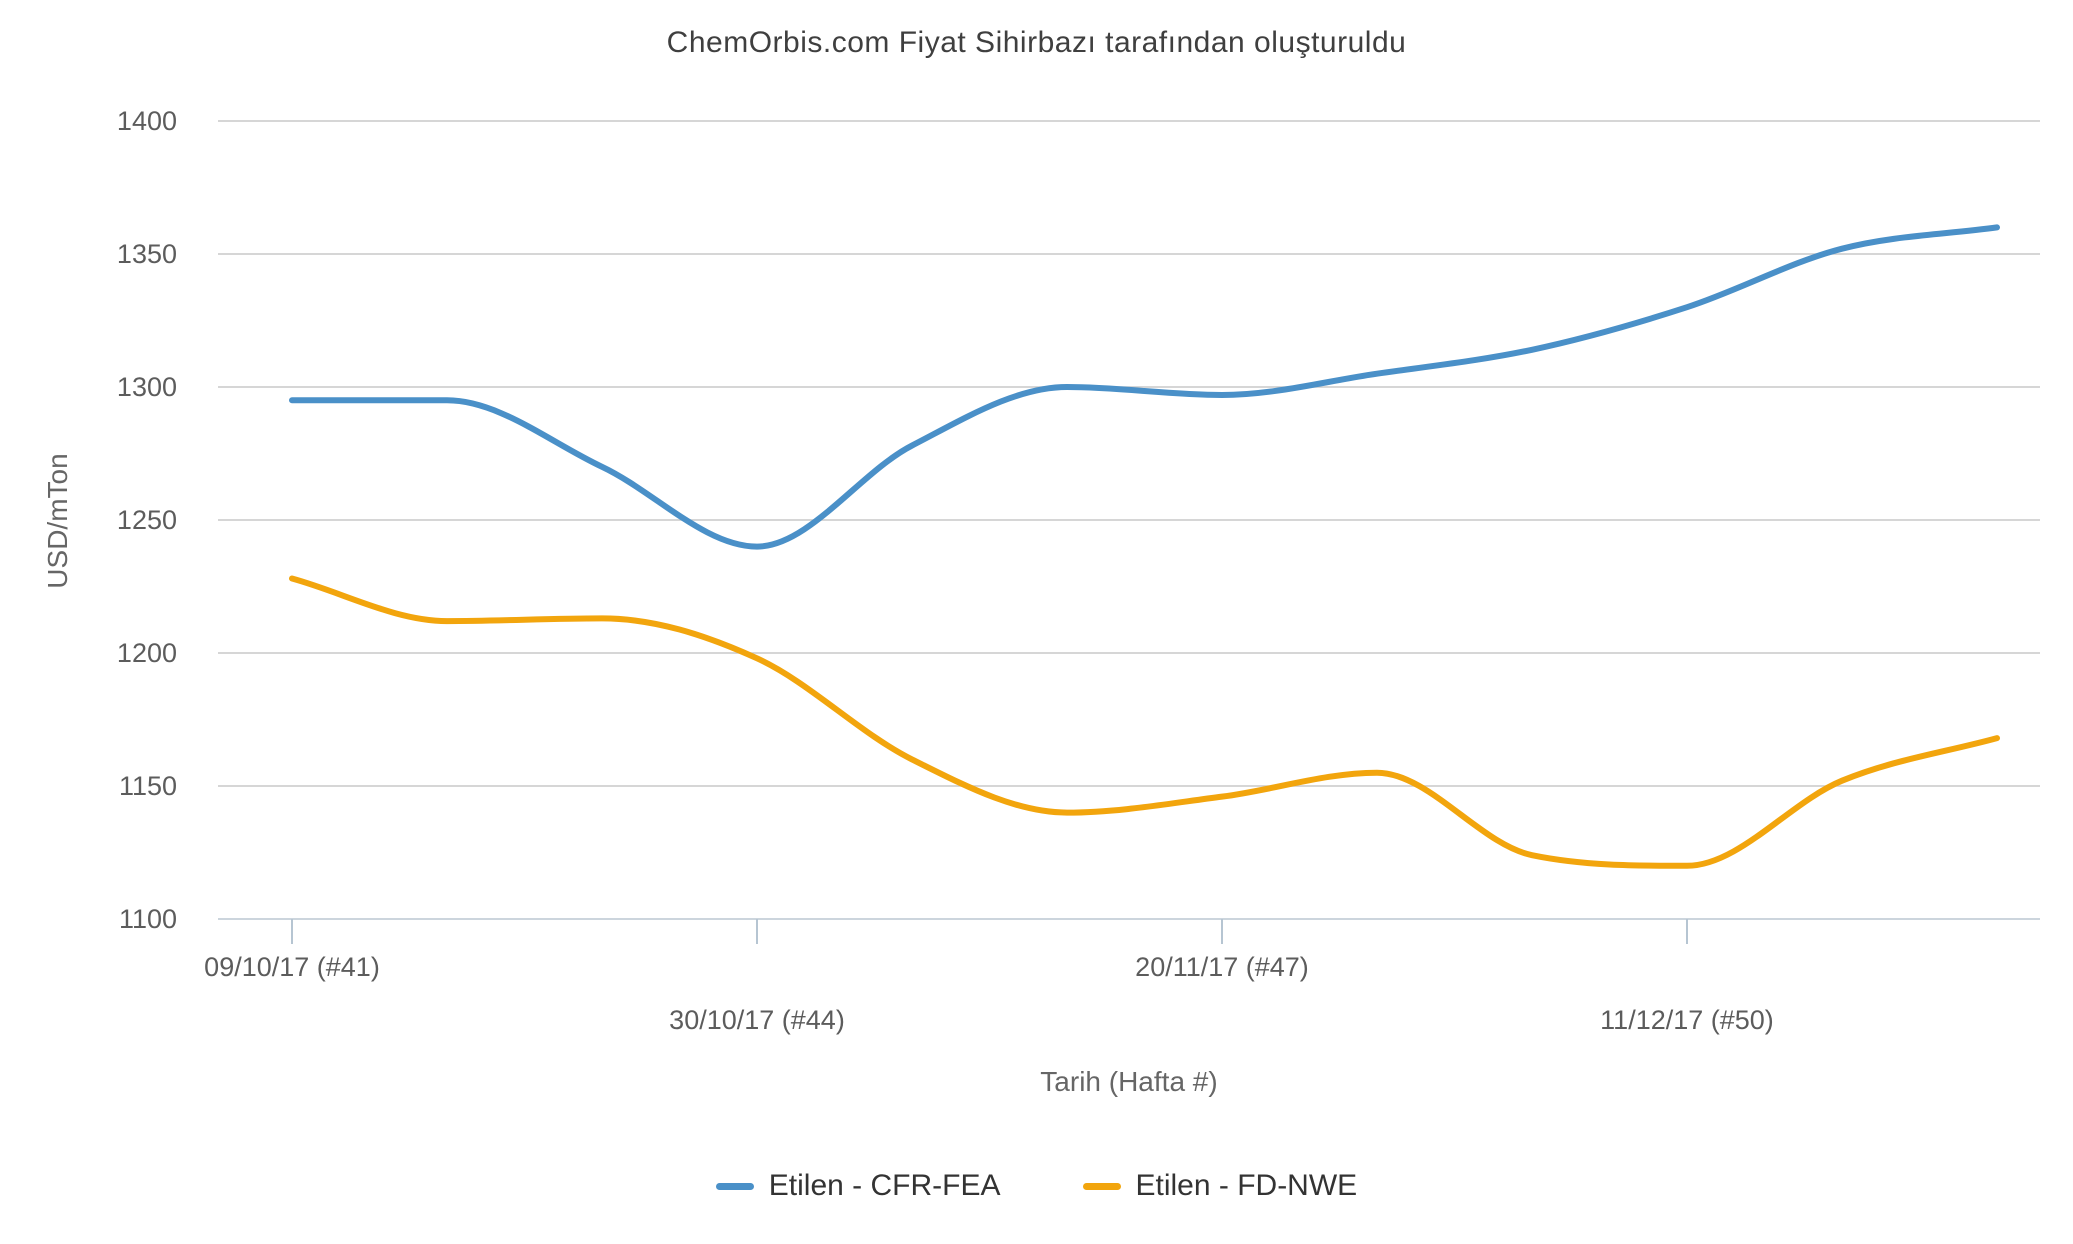  What do you see at coordinates (147, 653) in the screenshot?
I see `y-tick-label: 1200` at bounding box center [147, 653].